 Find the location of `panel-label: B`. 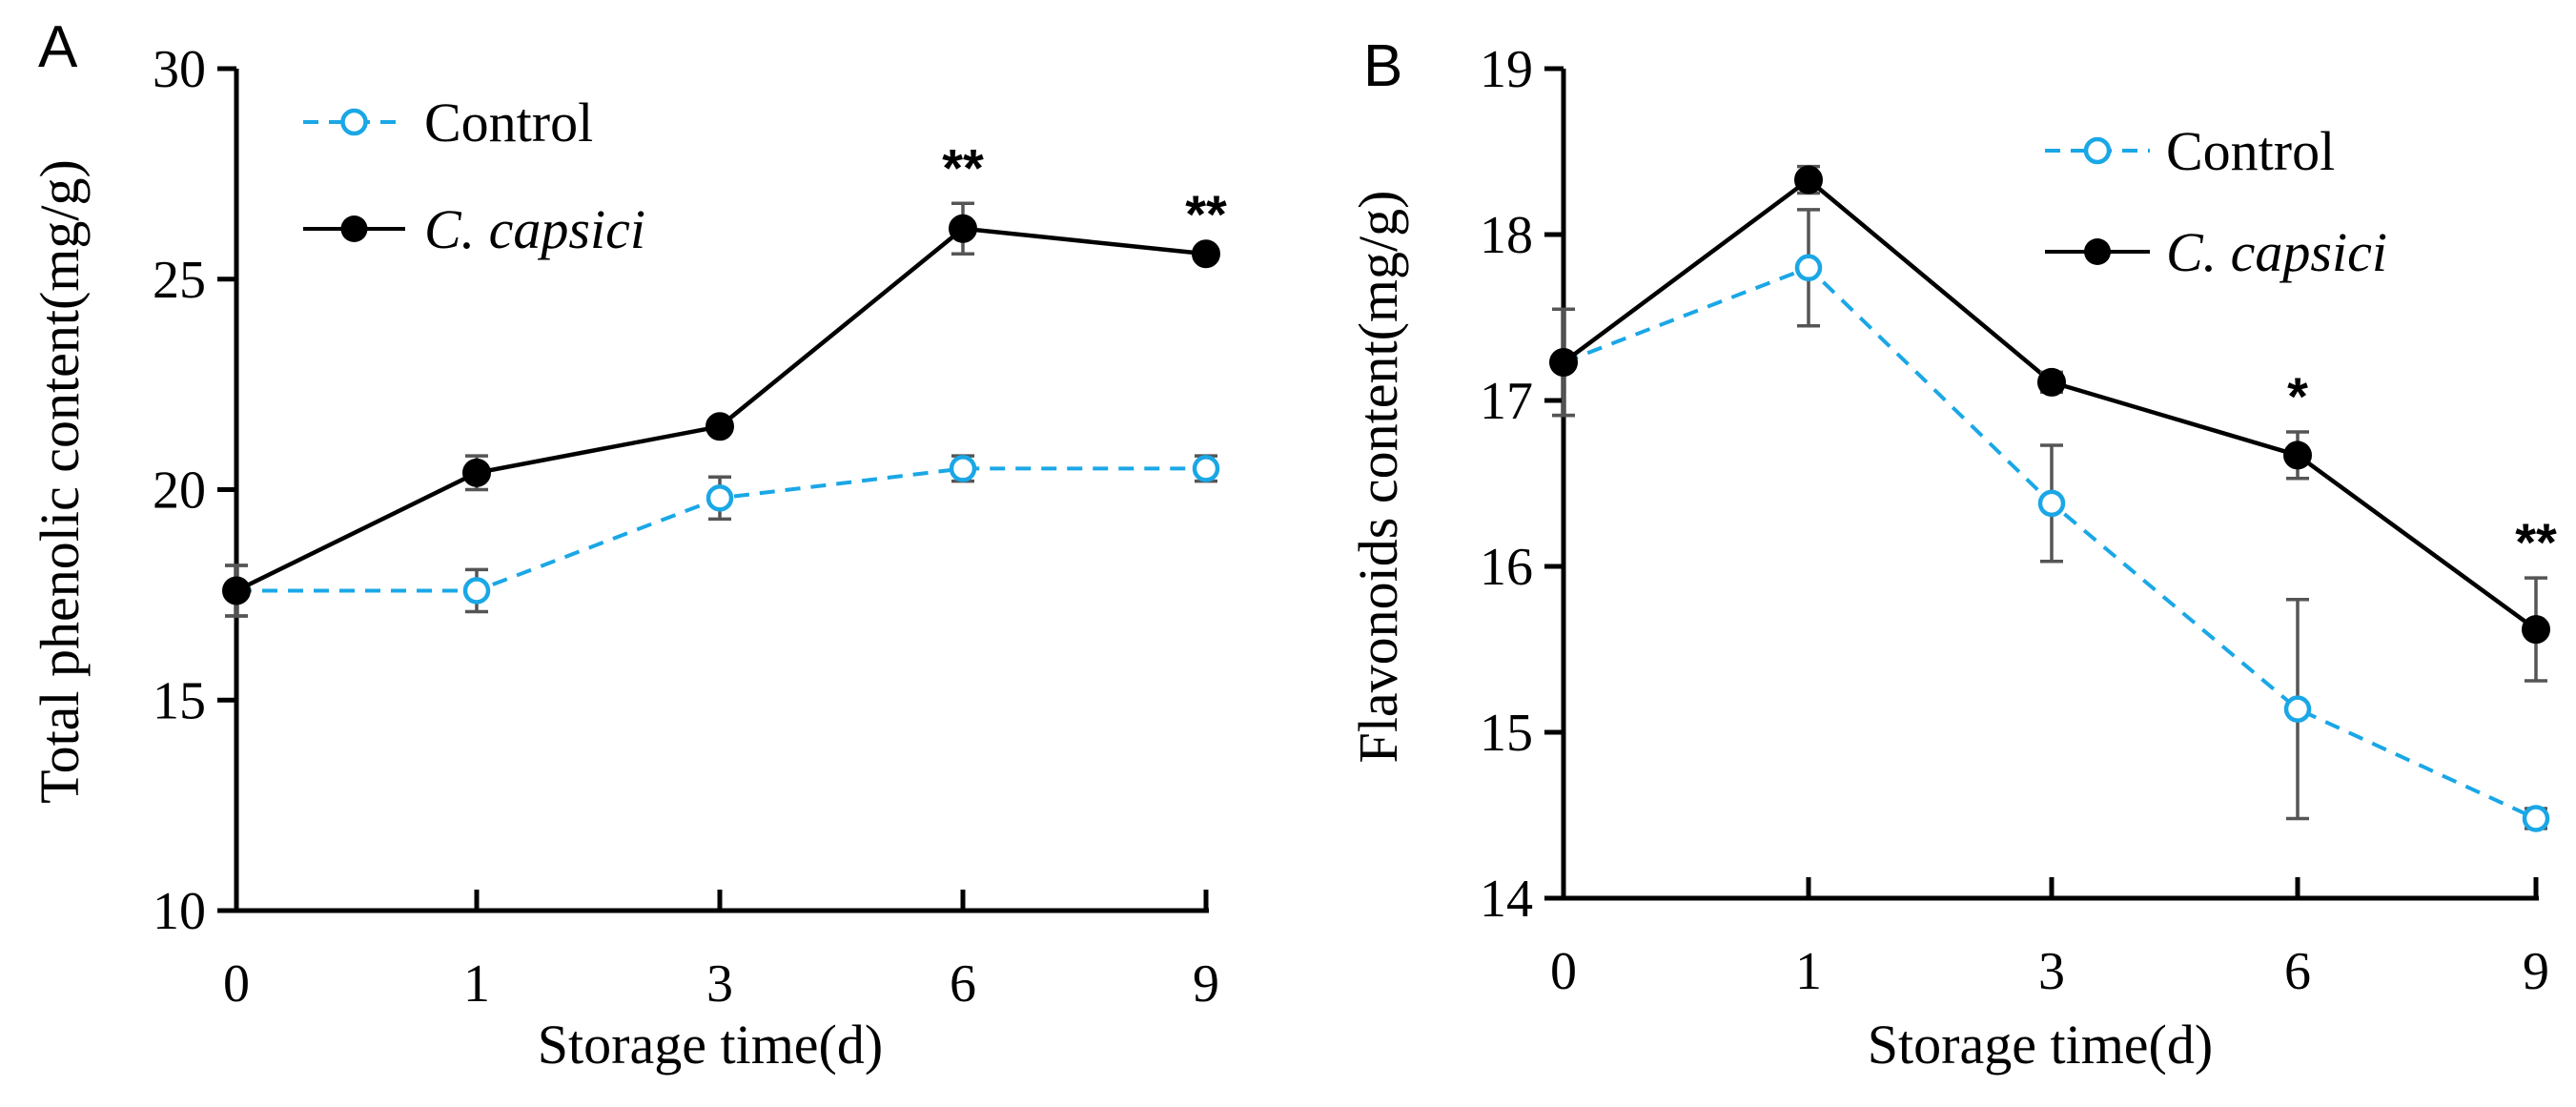

panel-label: B is located at coordinates (1382, 66).